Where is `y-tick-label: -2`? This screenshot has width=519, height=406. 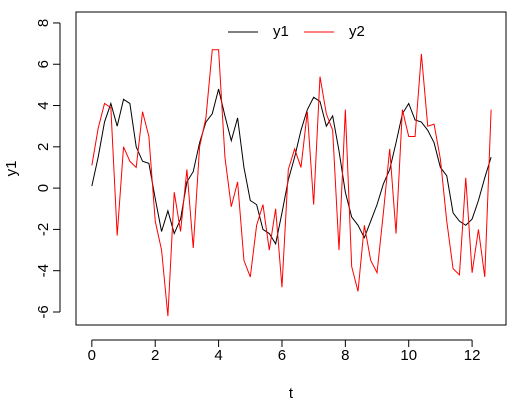 y-tick-label: -2 is located at coordinates (43, 229).